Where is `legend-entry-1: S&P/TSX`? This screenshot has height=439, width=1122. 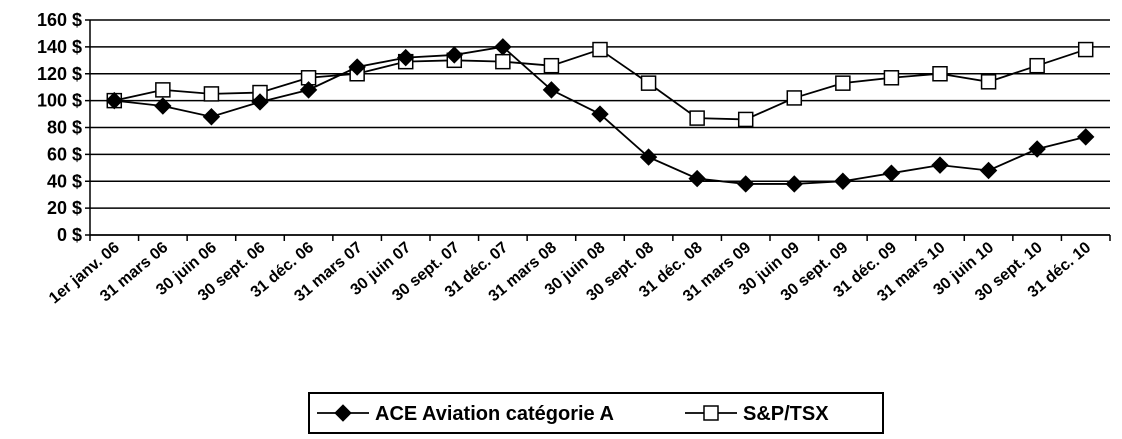
legend-entry-1: S&P/TSX is located at coordinates (757, 414).